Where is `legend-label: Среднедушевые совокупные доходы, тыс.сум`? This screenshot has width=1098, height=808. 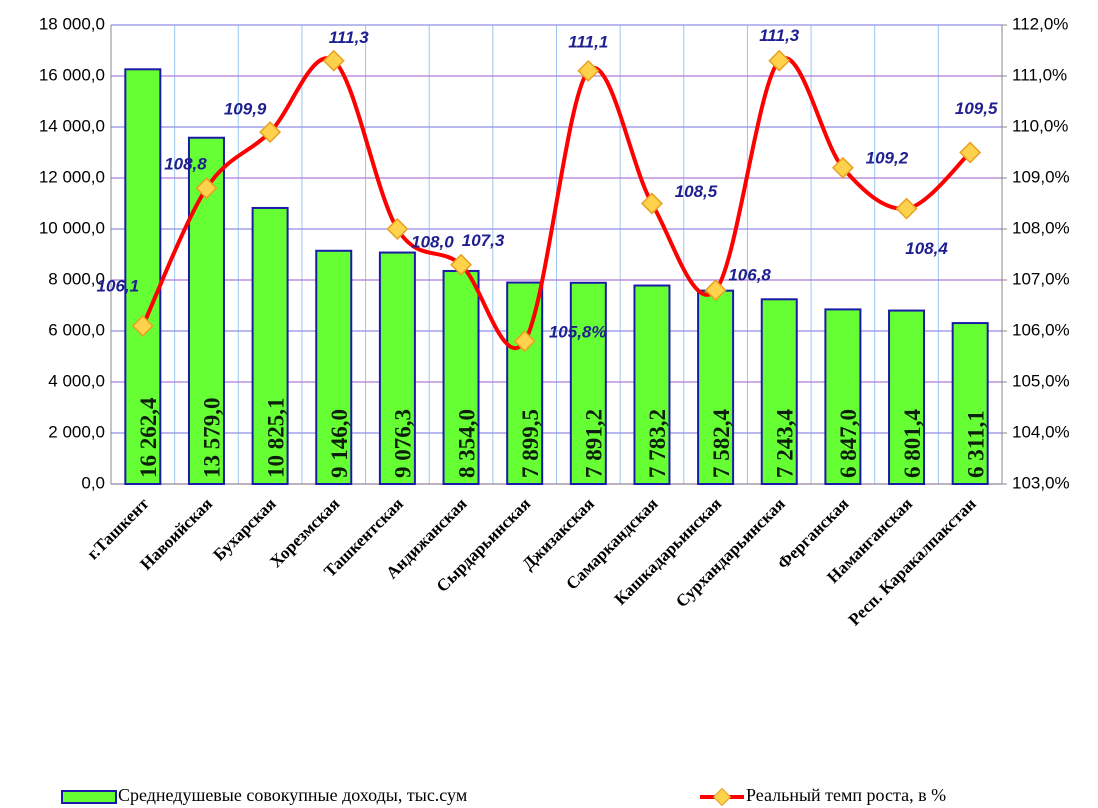
legend-label: Среднедушевые совокупные доходы, тыс.сум is located at coordinates (292, 795).